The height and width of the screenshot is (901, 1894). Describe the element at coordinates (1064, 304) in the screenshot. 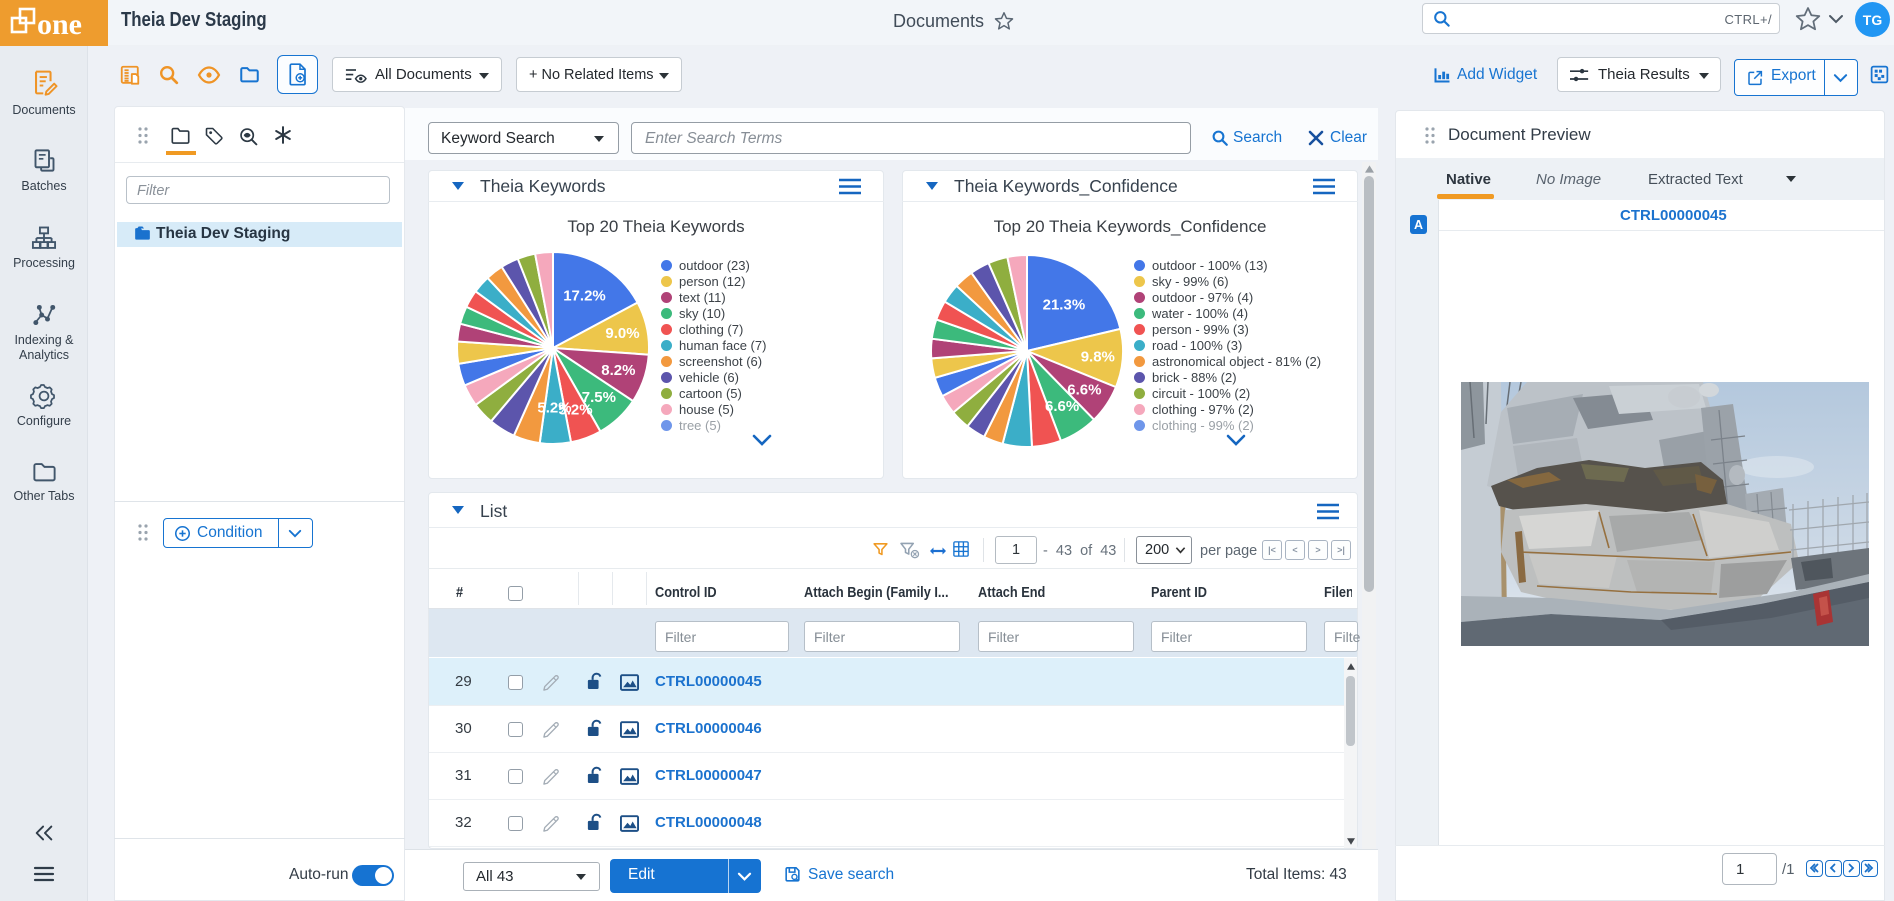

I see `svg-text: 21.3%` at that location.